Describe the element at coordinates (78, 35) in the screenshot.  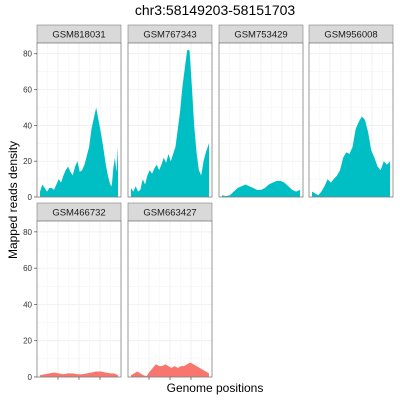
I see `facet-strip-label: GSM818031` at that location.